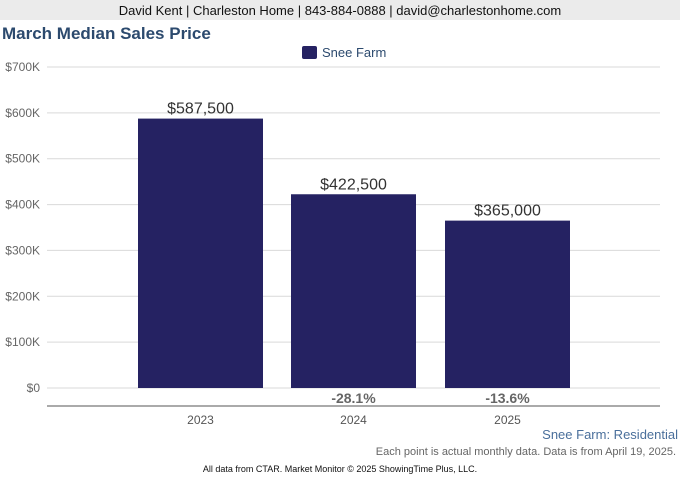 The width and height of the screenshot is (680, 480). What do you see at coordinates (22, 250) in the screenshot?
I see `y-tick-label: $300K` at bounding box center [22, 250].